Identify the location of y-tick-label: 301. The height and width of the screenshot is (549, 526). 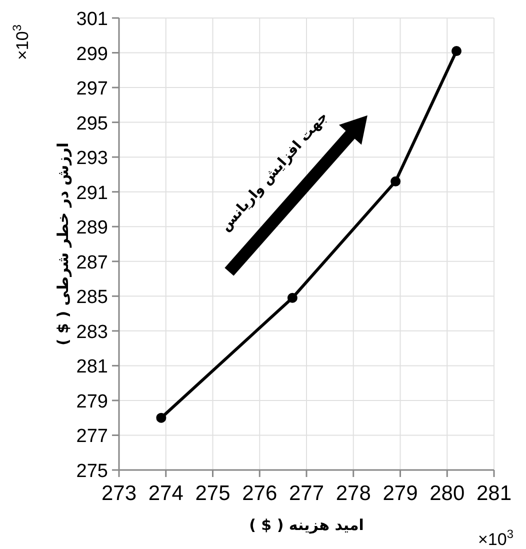
(92, 19).